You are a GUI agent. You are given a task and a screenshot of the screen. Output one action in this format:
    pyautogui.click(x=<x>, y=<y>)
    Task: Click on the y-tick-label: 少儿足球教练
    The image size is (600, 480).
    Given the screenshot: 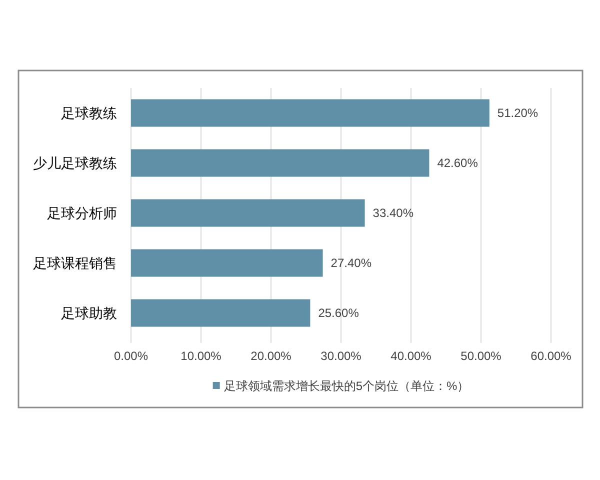 What is the action you would take?
    pyautogui.click(x=75, y=163)
    